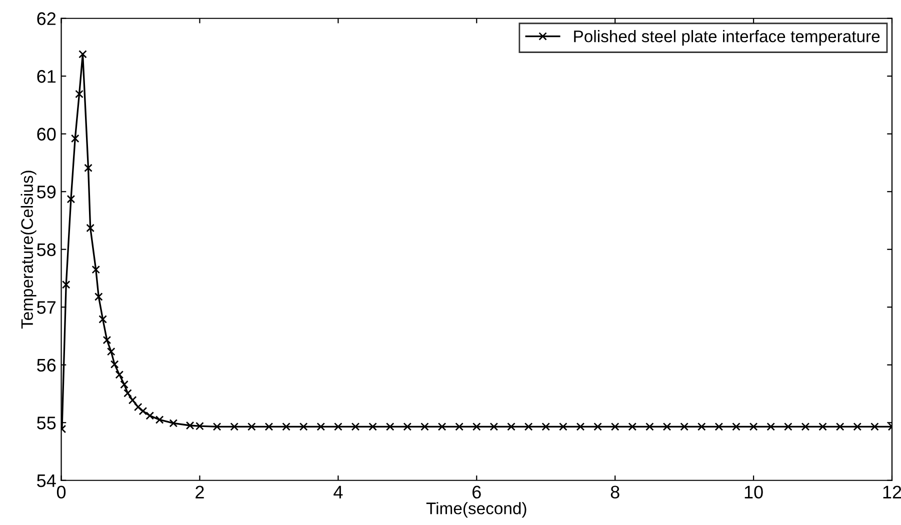 This screenshot has height=525, width=901. I want to click on y-tick-label: 56, so click(46, 365).